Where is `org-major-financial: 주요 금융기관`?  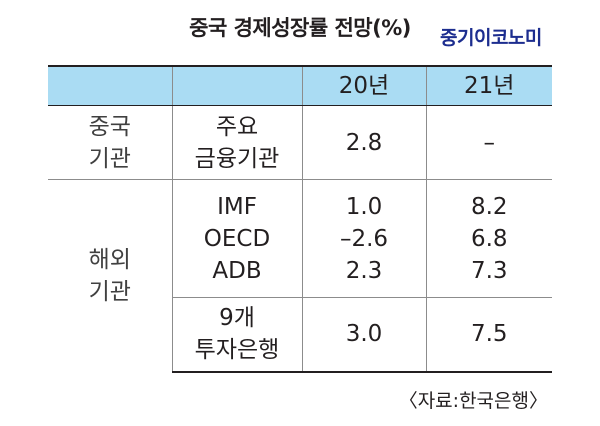 org-major-financial: 주요 금융기관 is located at coordinates (236, 142).